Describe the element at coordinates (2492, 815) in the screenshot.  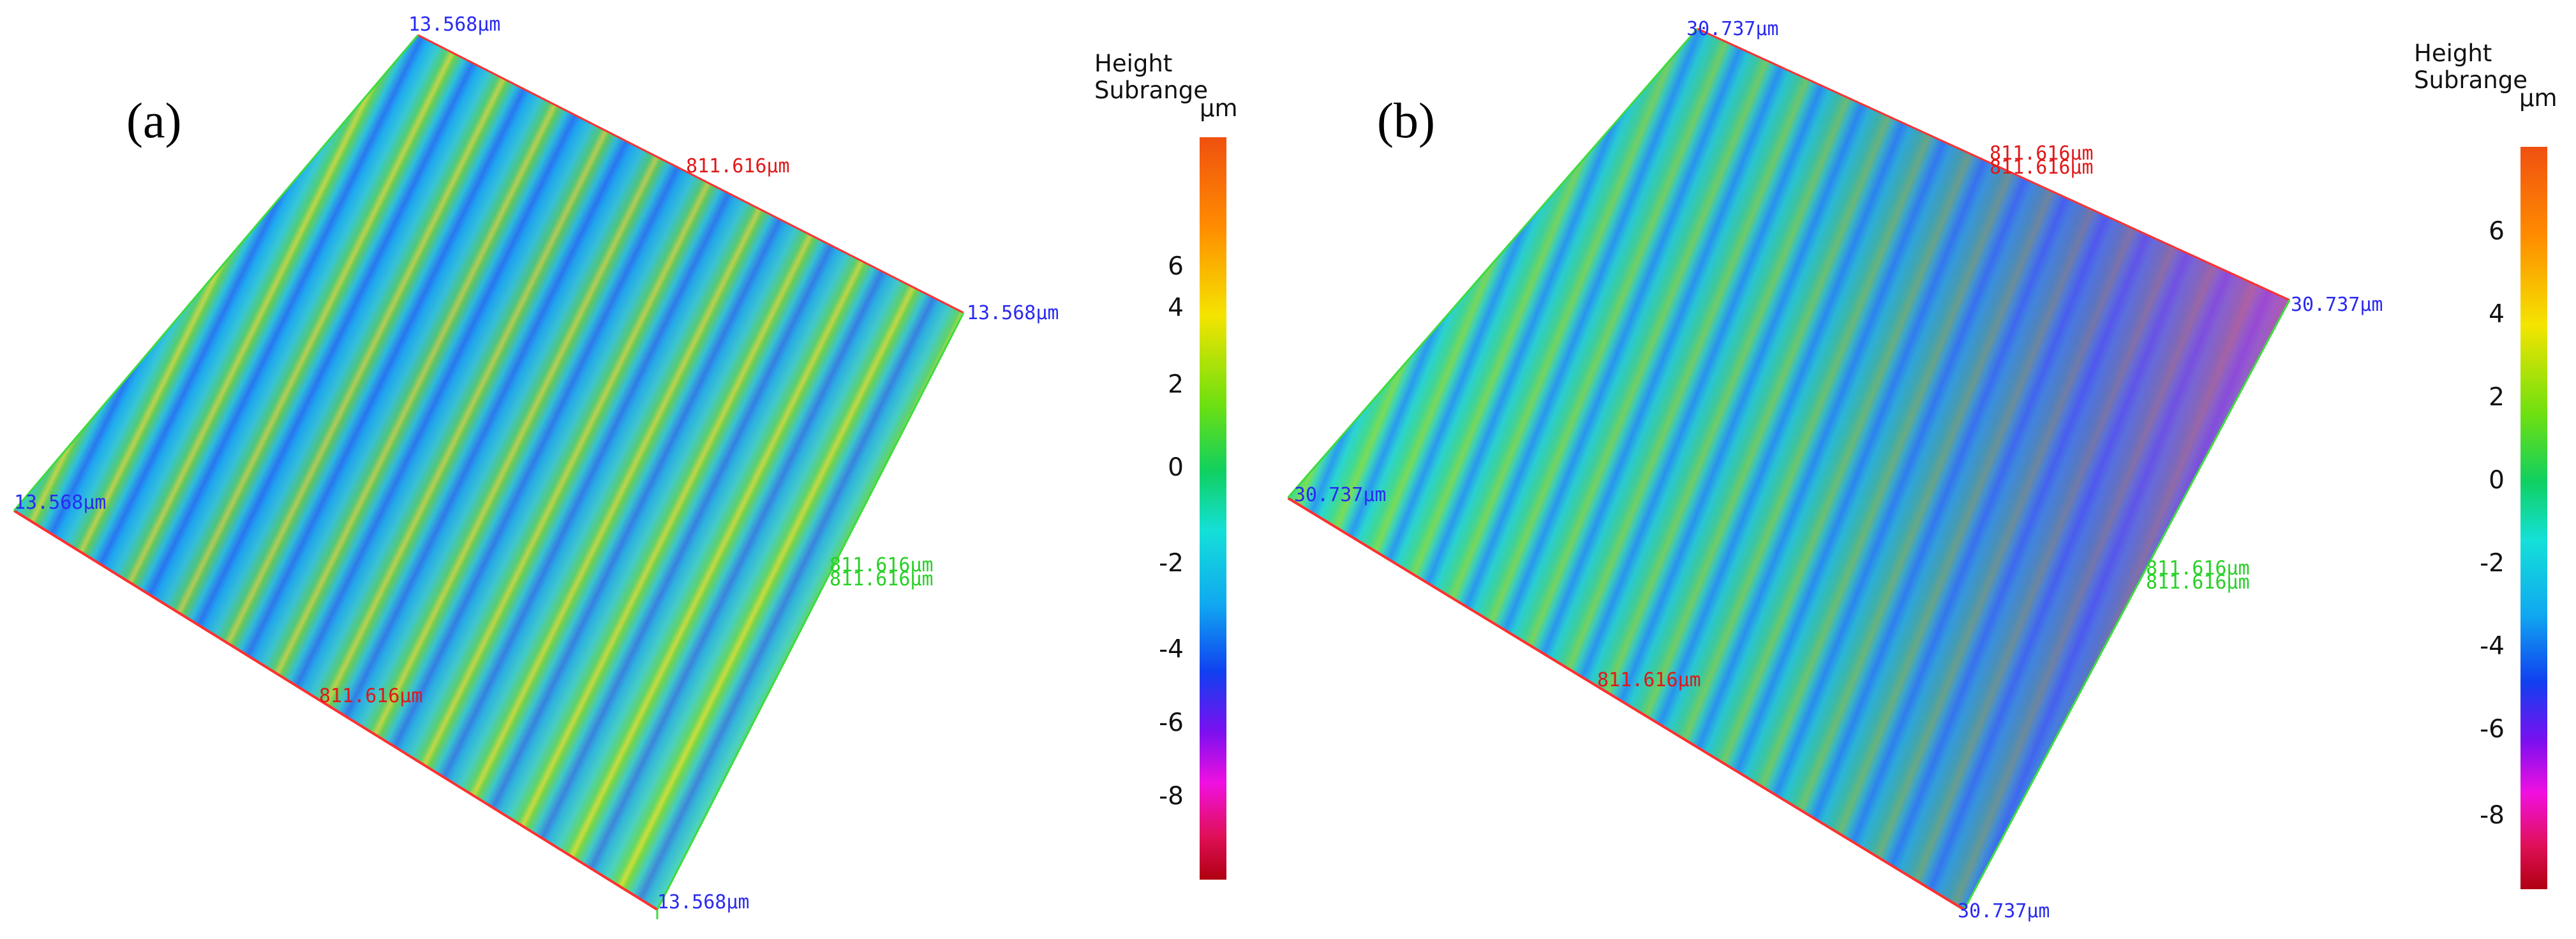
I see `panel-b-colorbar-tick: -8` at that location.